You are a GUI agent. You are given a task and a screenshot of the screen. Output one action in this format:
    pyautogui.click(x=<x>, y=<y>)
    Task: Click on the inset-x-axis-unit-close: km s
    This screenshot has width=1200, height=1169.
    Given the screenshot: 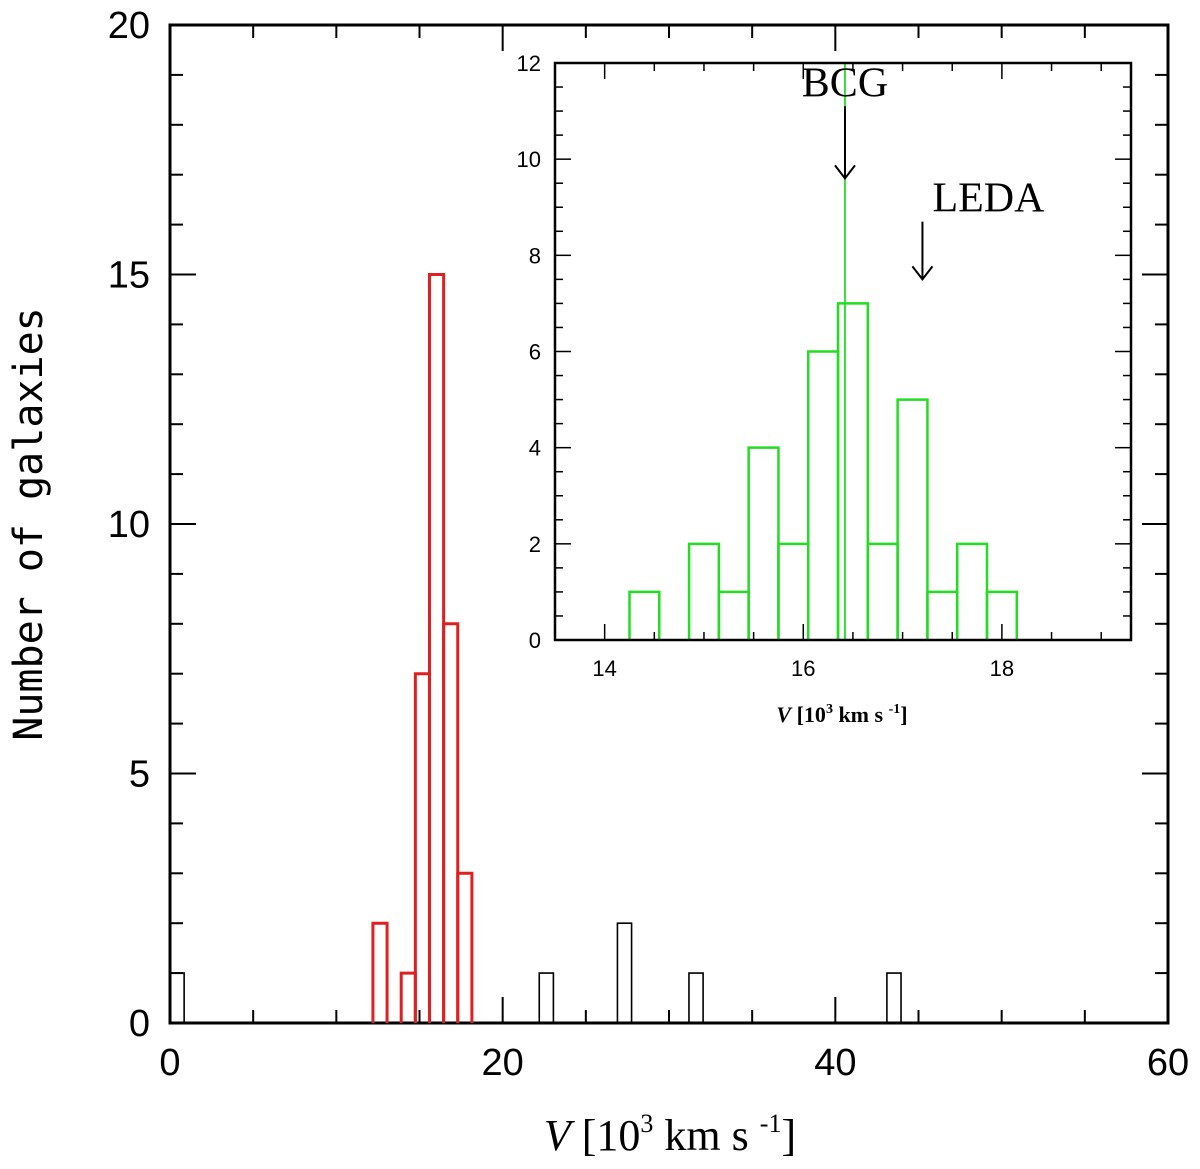 What is the action you would take?
    pyautogui.click(x=861, y=714)
    